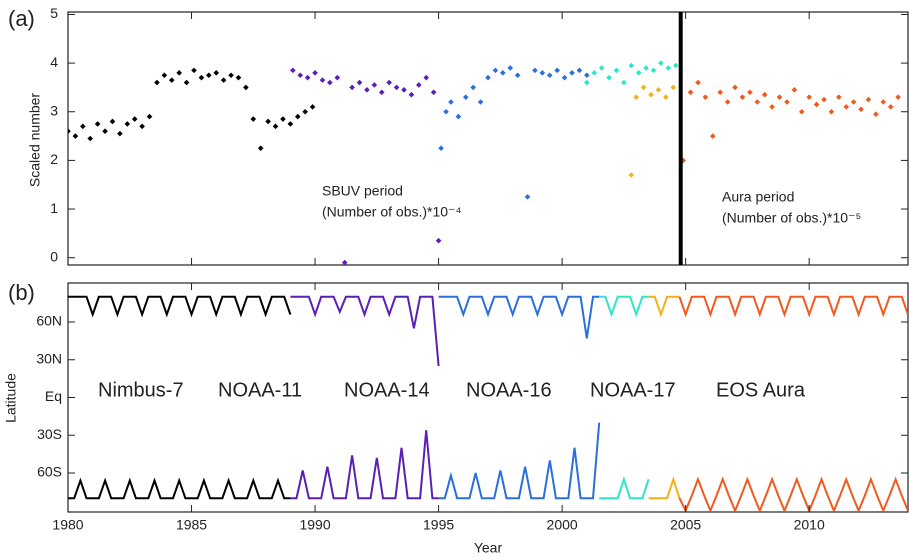  What do you see at coordinates (387, 390) in the screenshot?
I see `legend-label: NOAA-14` at bounding box center [387, 390].